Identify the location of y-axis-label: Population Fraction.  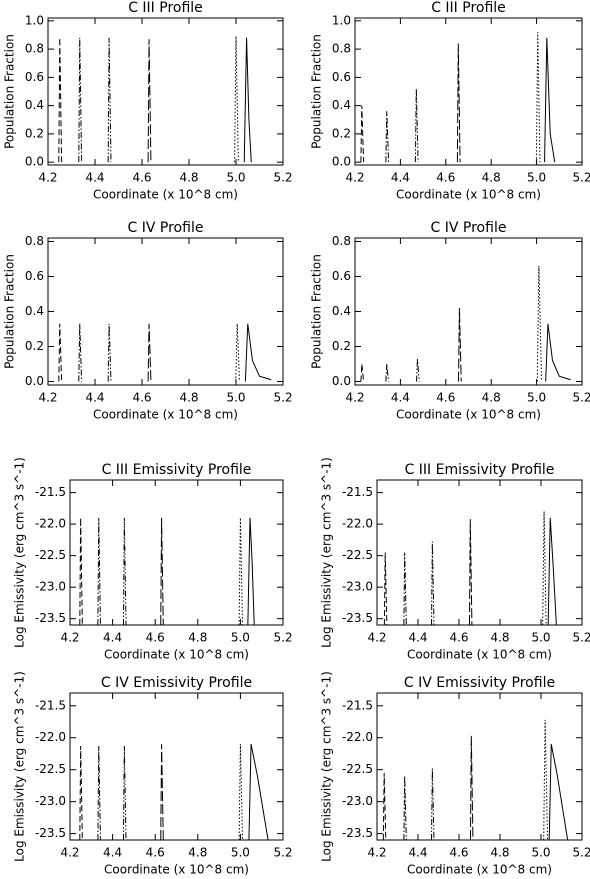
(10, 311).